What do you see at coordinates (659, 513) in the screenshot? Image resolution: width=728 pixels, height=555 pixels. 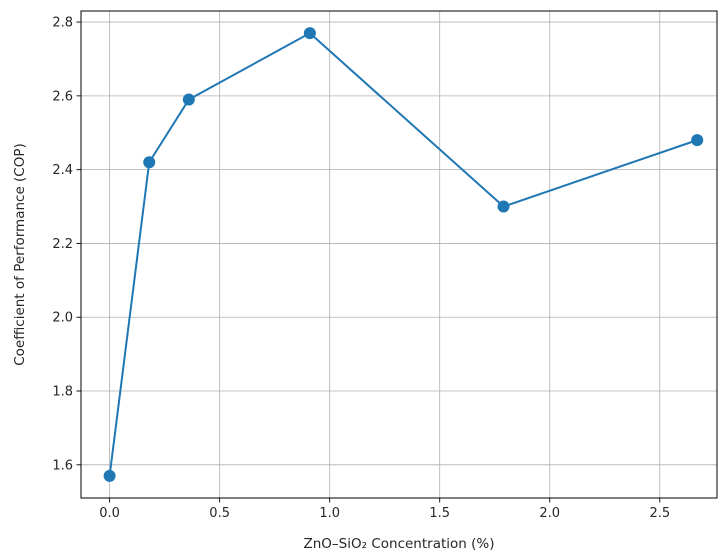 I see `x-tick-label: 2.5` at bounding box center [659, 513].